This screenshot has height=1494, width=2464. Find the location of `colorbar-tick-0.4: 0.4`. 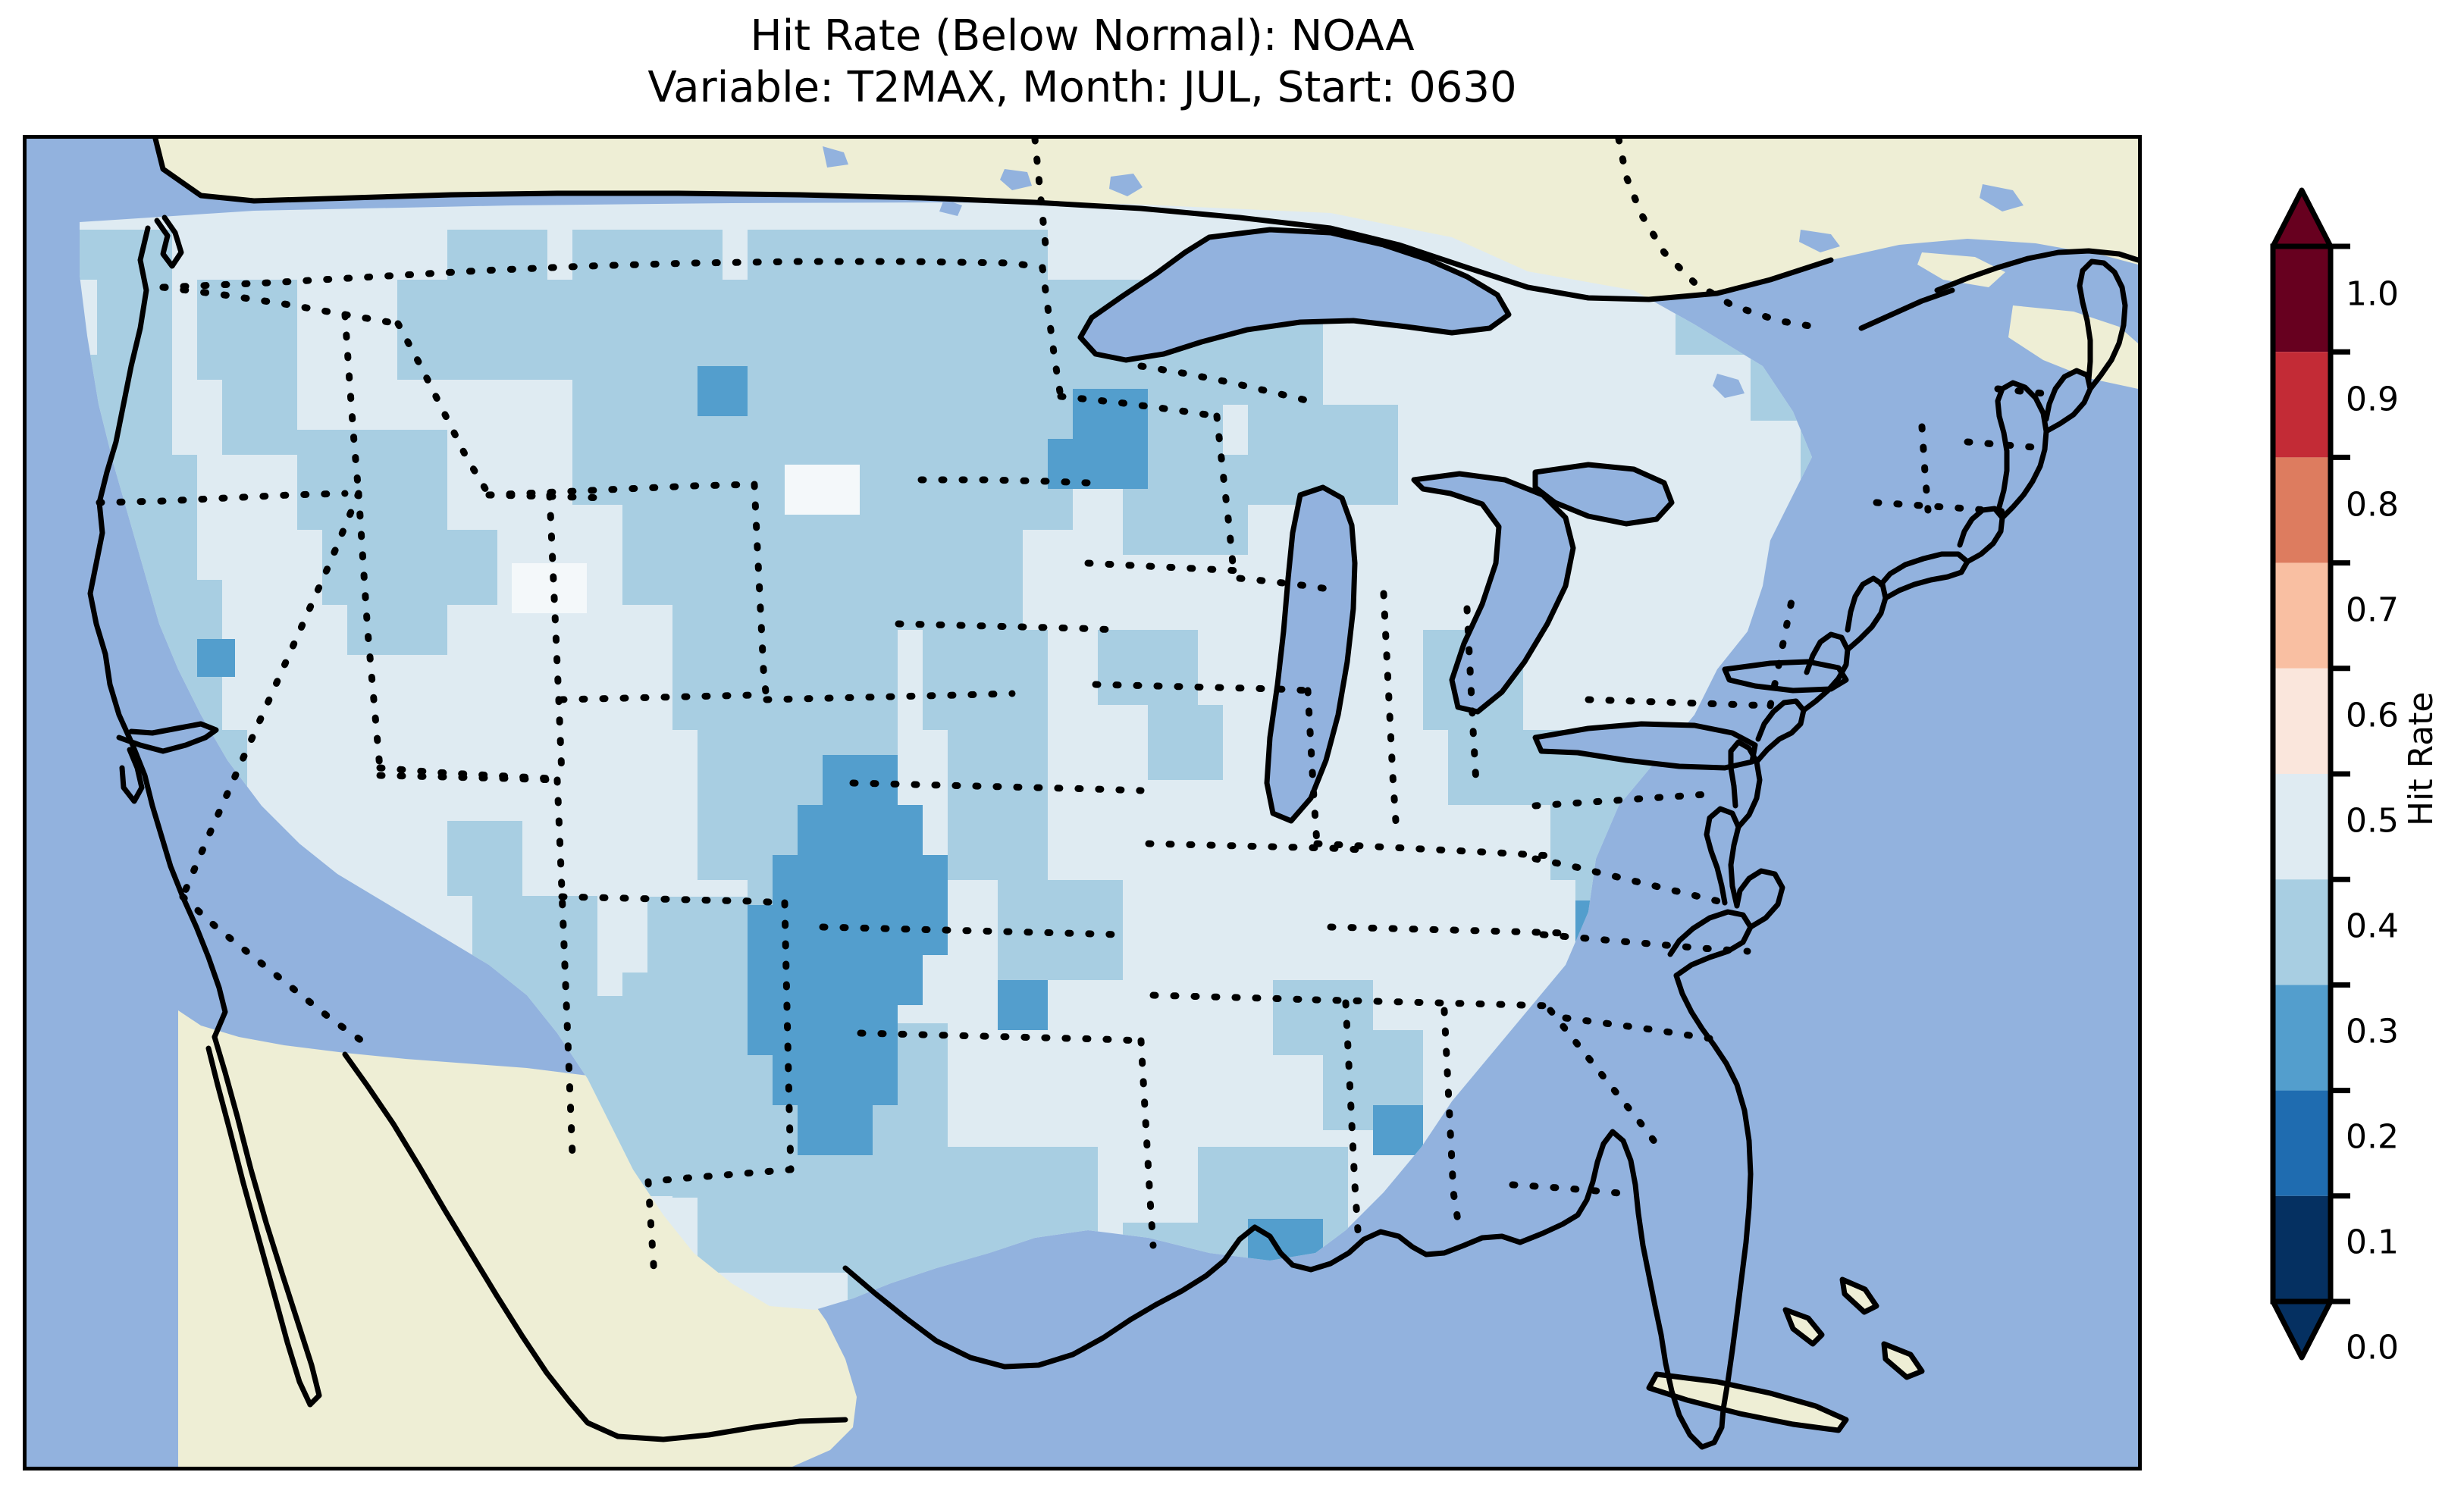

colorbar-tick-0.4: 0.4 is located at coordinates (2372, 926).